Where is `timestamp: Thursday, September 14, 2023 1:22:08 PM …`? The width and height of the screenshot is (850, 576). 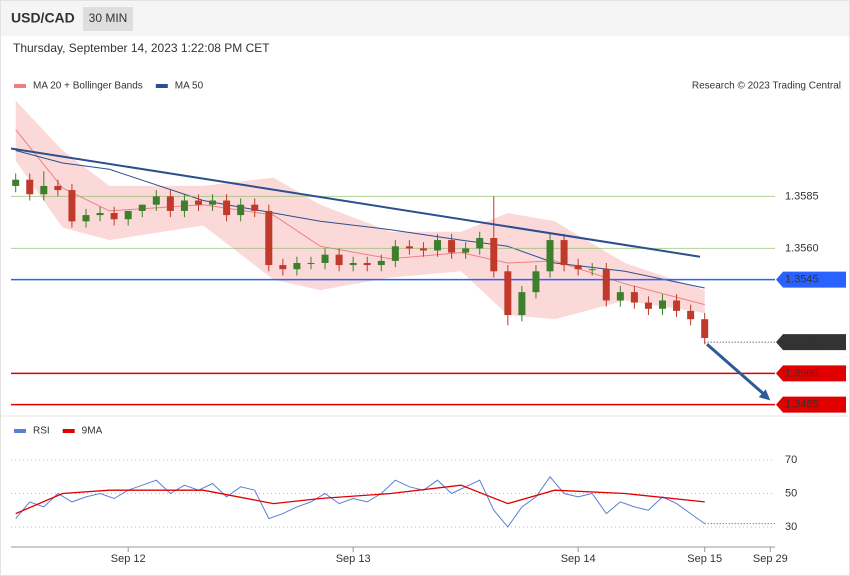 timestamp: Thursday, September 14, 2023 1:22:08 PM … is located at coordinates (141, 48).